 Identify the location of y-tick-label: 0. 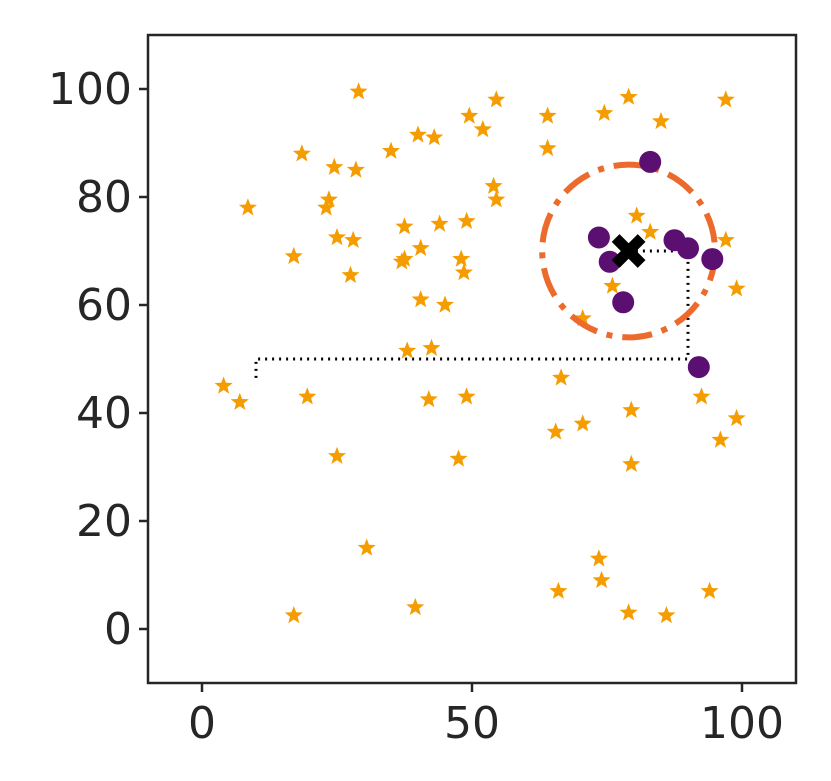
(118, 629).